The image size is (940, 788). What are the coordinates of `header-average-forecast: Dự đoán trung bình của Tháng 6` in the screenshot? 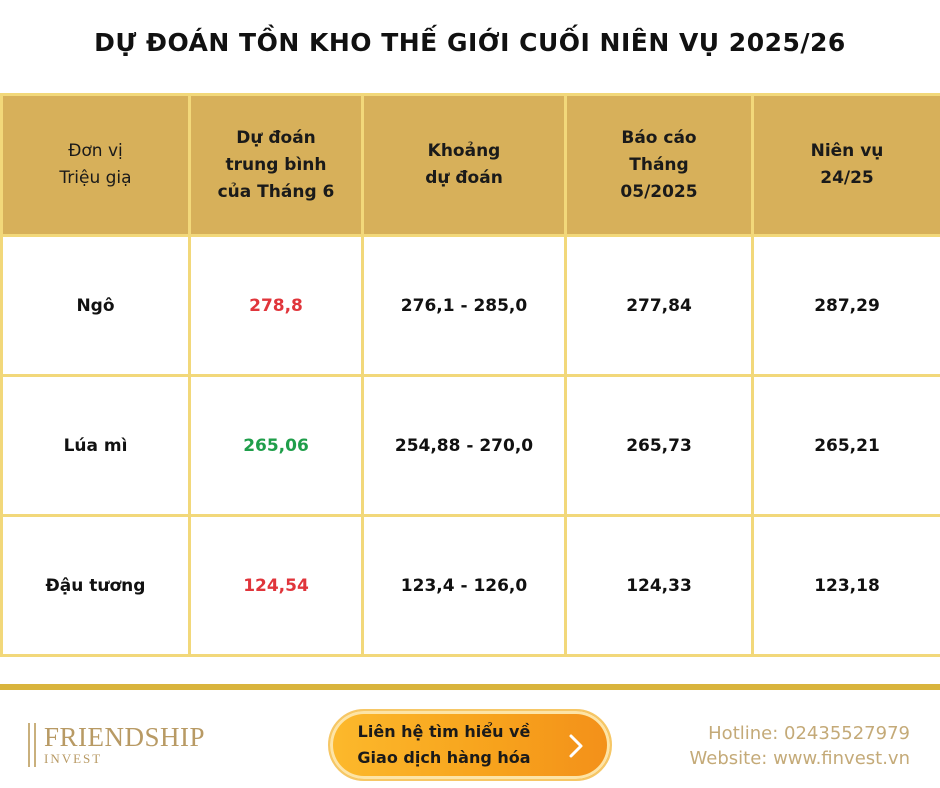 It's located at (276, 165).